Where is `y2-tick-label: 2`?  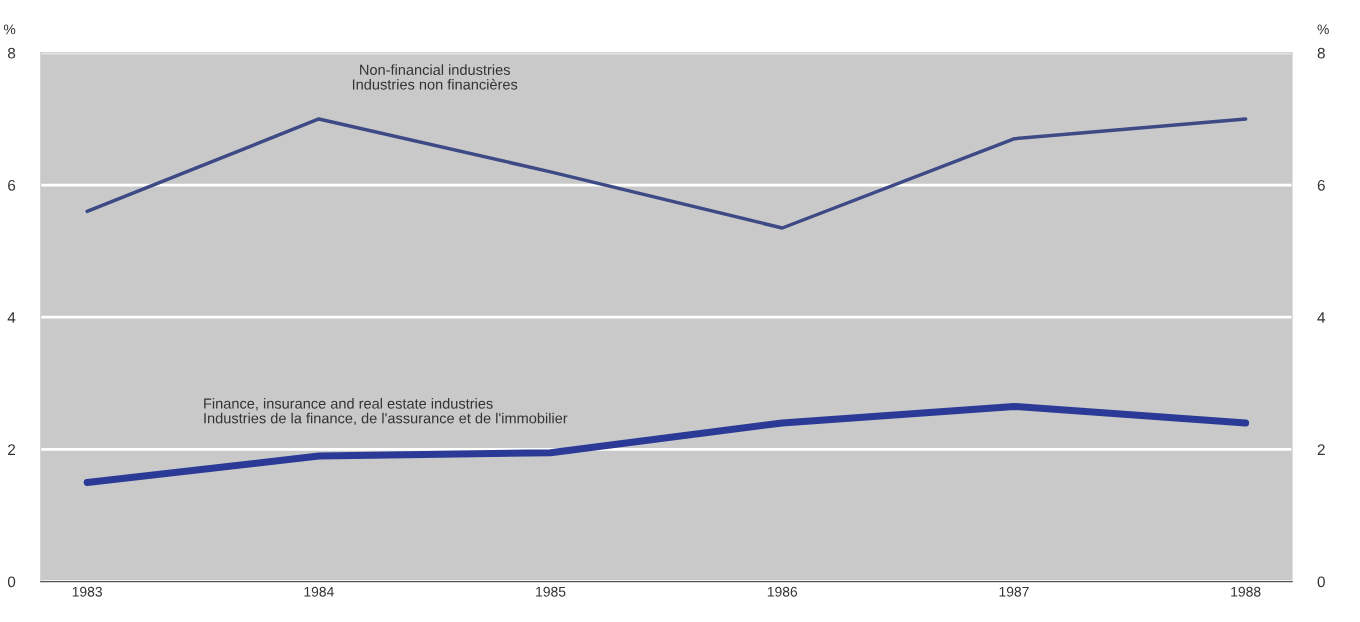 y2-tick-label: 2 is located at coordinates (1321, 449).